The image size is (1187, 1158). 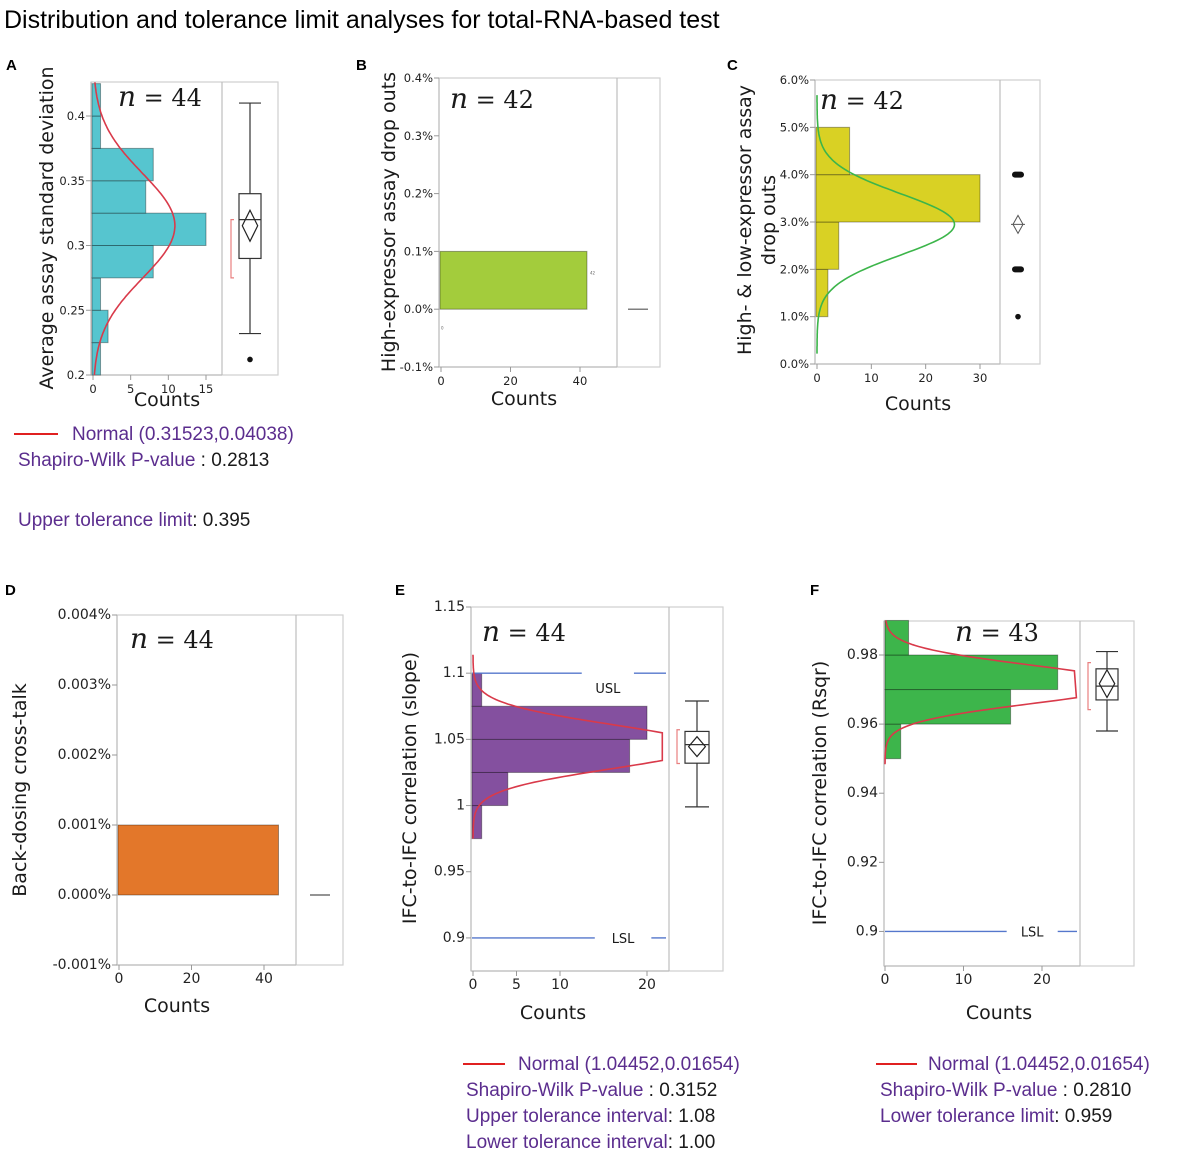 What do you see at coordinates (76, 116) in the screenshot?
I see `y-tick-label: 0.4` at bounding box center [76, 116].